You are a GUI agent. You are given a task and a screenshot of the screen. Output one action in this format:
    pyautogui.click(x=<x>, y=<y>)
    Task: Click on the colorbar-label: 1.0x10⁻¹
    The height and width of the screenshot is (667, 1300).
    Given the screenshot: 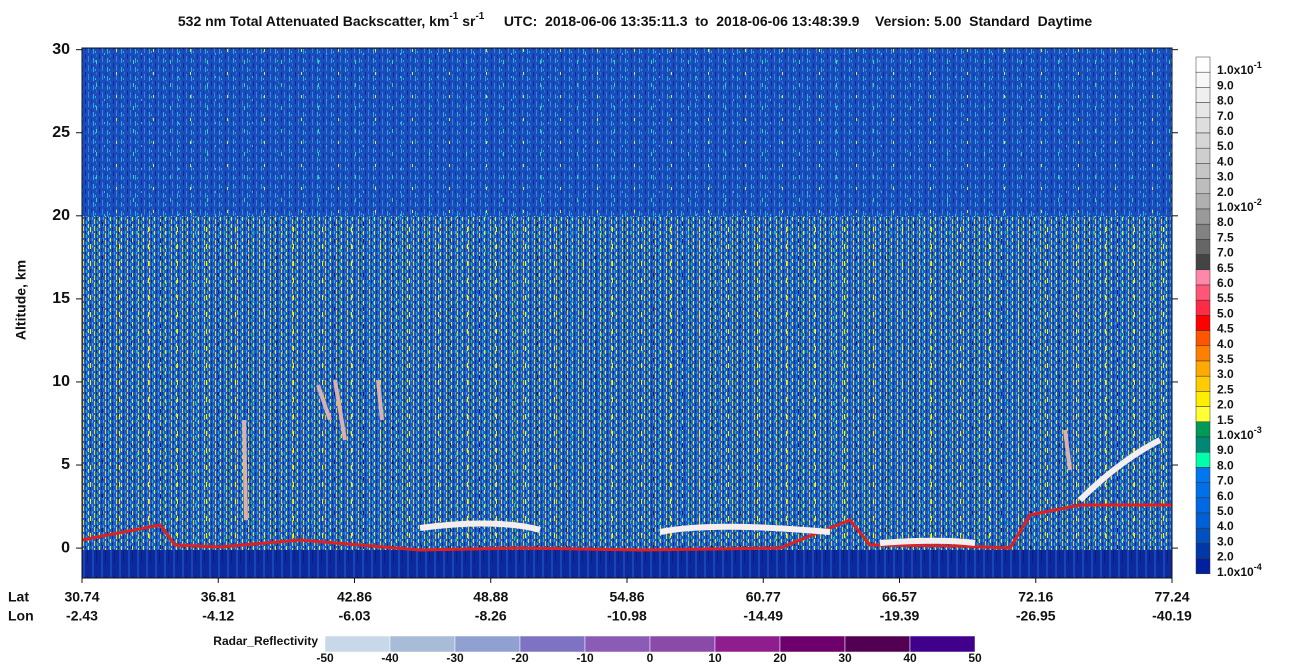 What is the action you would take?
    pyautogui.click(x=1239, y=69)
    